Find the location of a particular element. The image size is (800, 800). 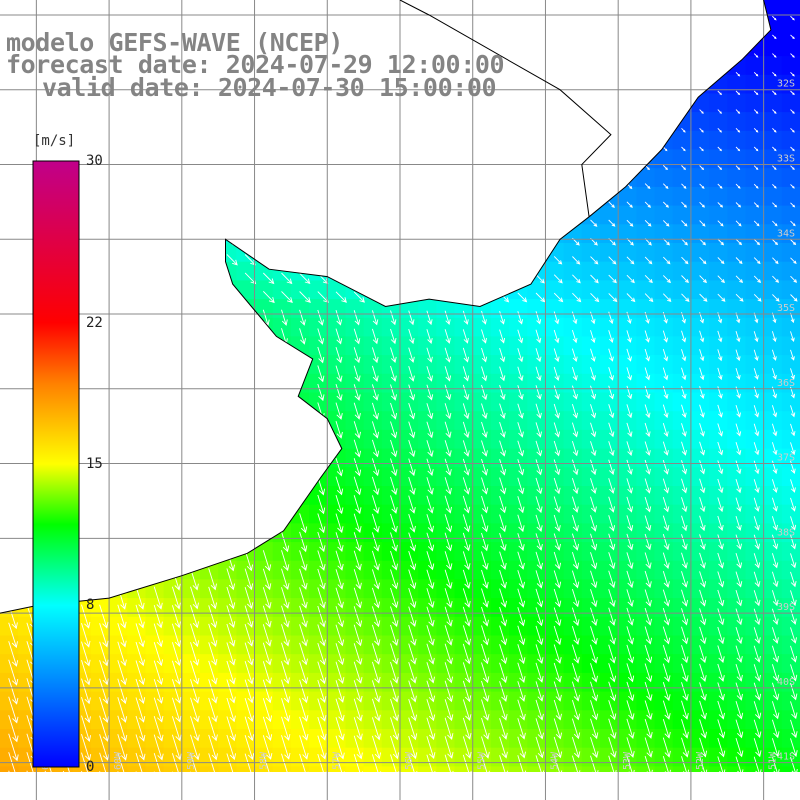

lon-label: 53W is located at coordinates (627, 760).